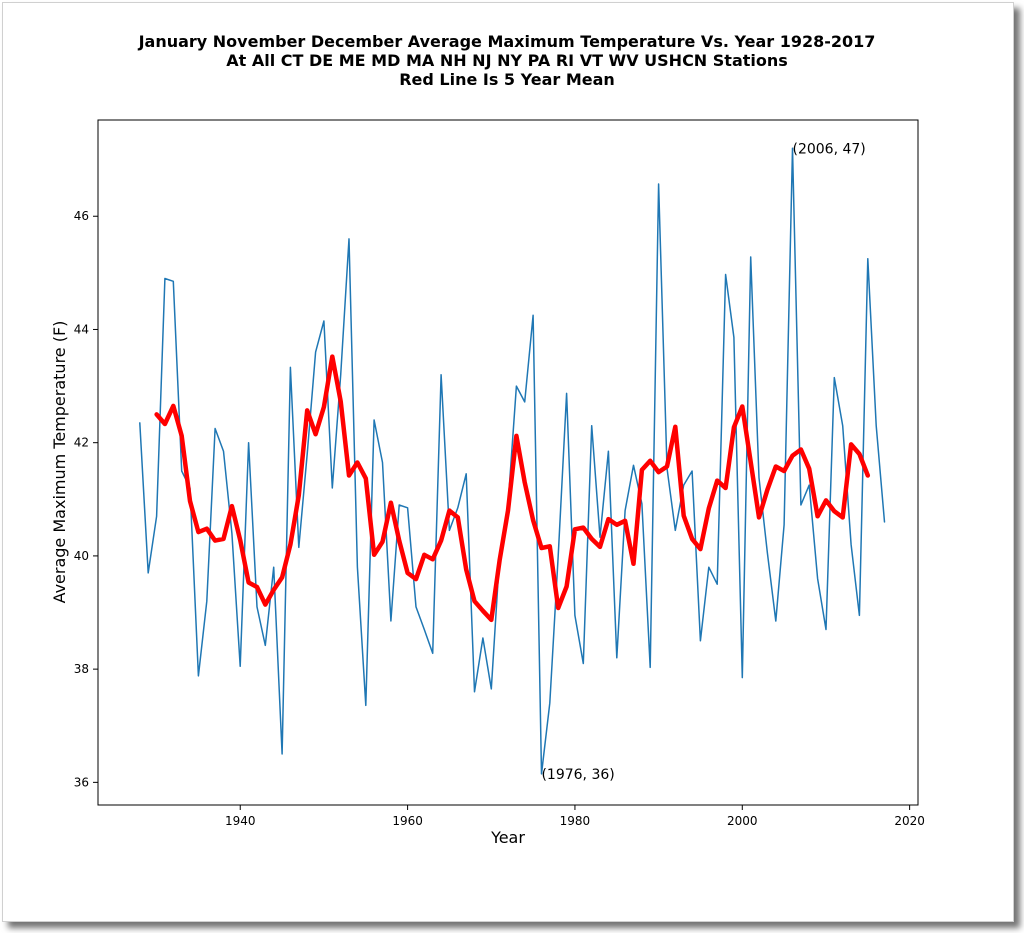 The image size is (1024, 933). Describe the element at coordinates (240, 821) in the screenshot. I see `x-tick-label: 1940` at that location.